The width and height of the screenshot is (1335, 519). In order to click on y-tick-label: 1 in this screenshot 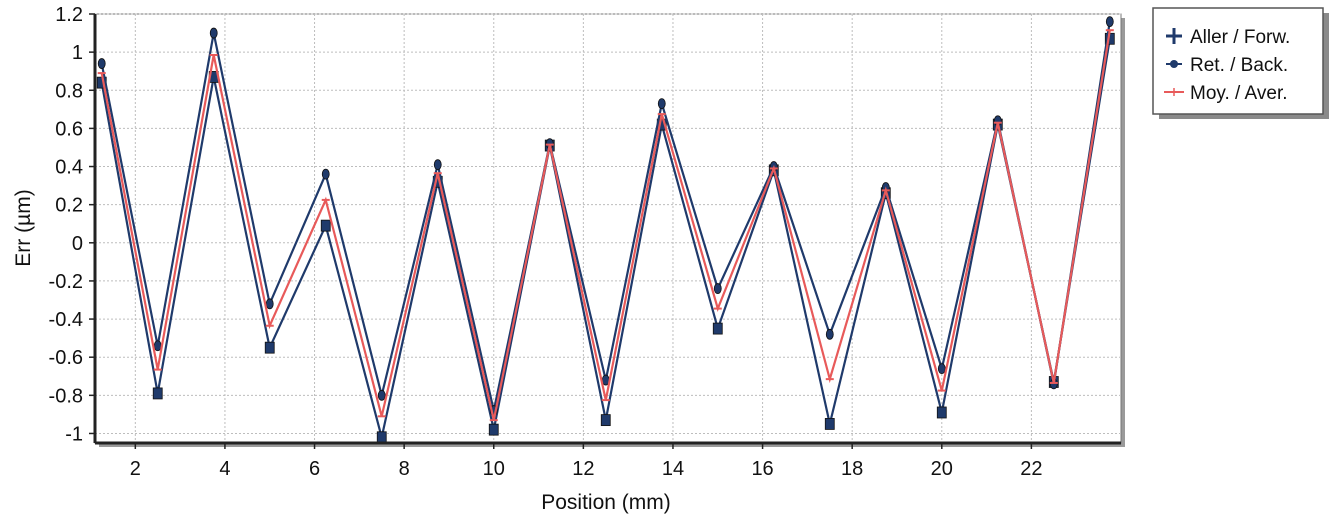, I will do `click(77, 53)`.